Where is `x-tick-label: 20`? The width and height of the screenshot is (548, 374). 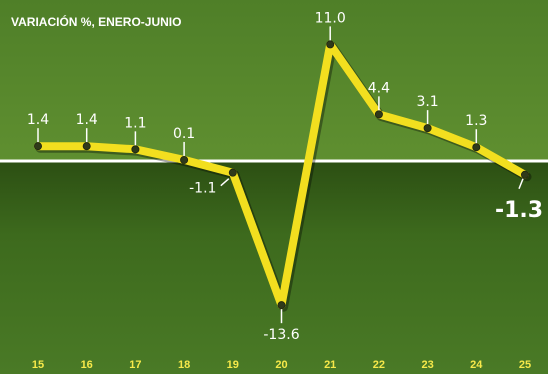
x-tick-label: 20 is located at coordinates (281, 365).